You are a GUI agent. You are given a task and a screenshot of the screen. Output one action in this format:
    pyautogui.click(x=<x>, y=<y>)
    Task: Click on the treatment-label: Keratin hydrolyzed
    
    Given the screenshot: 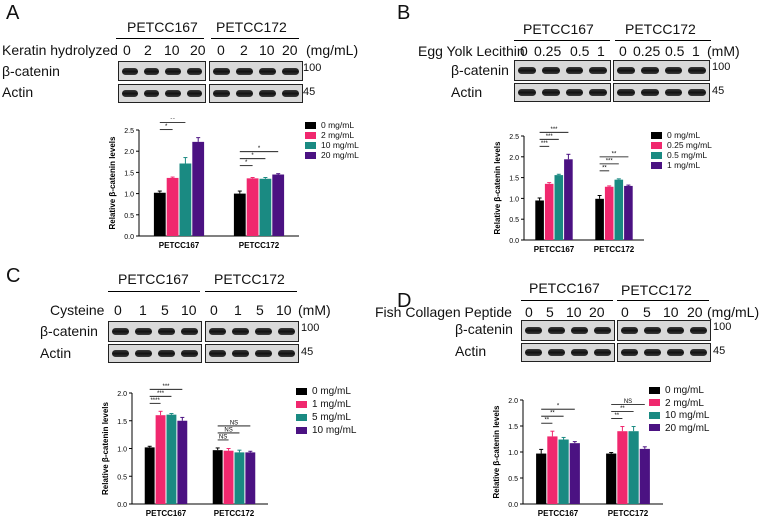 What is the action you would take?
    pyautogui.click(x=60, y=50)
    